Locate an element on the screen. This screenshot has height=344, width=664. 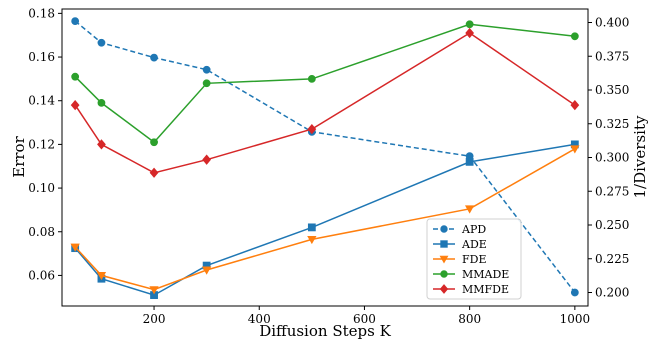
legend-marker-mmfde is located at coordinates (444, 289).